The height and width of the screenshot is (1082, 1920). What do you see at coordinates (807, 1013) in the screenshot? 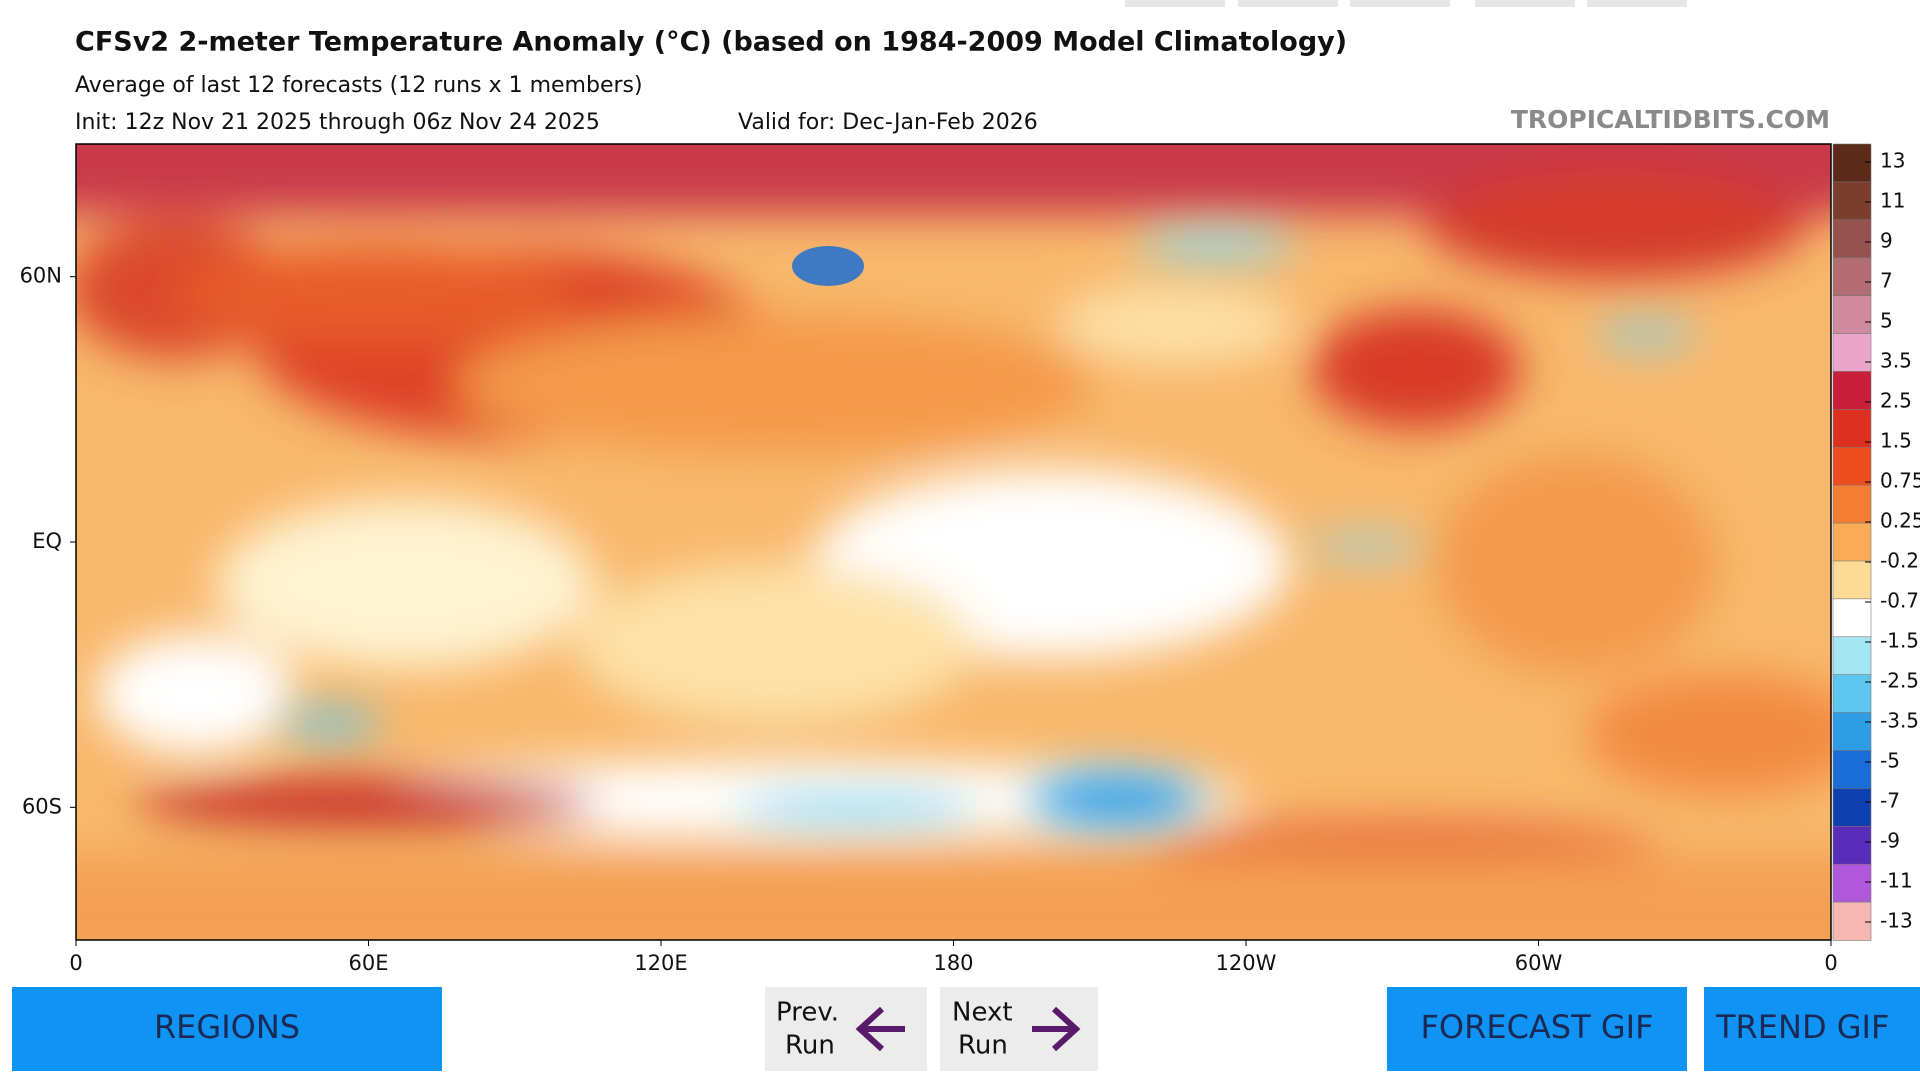
I see `button-label: Prev.` at bounding box center [807, 1013].